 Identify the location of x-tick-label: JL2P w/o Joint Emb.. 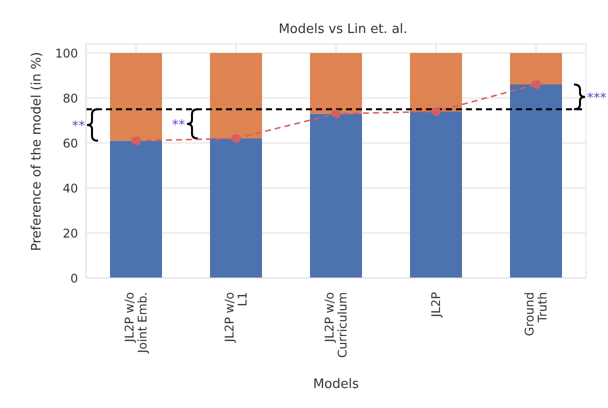
(136, 323).